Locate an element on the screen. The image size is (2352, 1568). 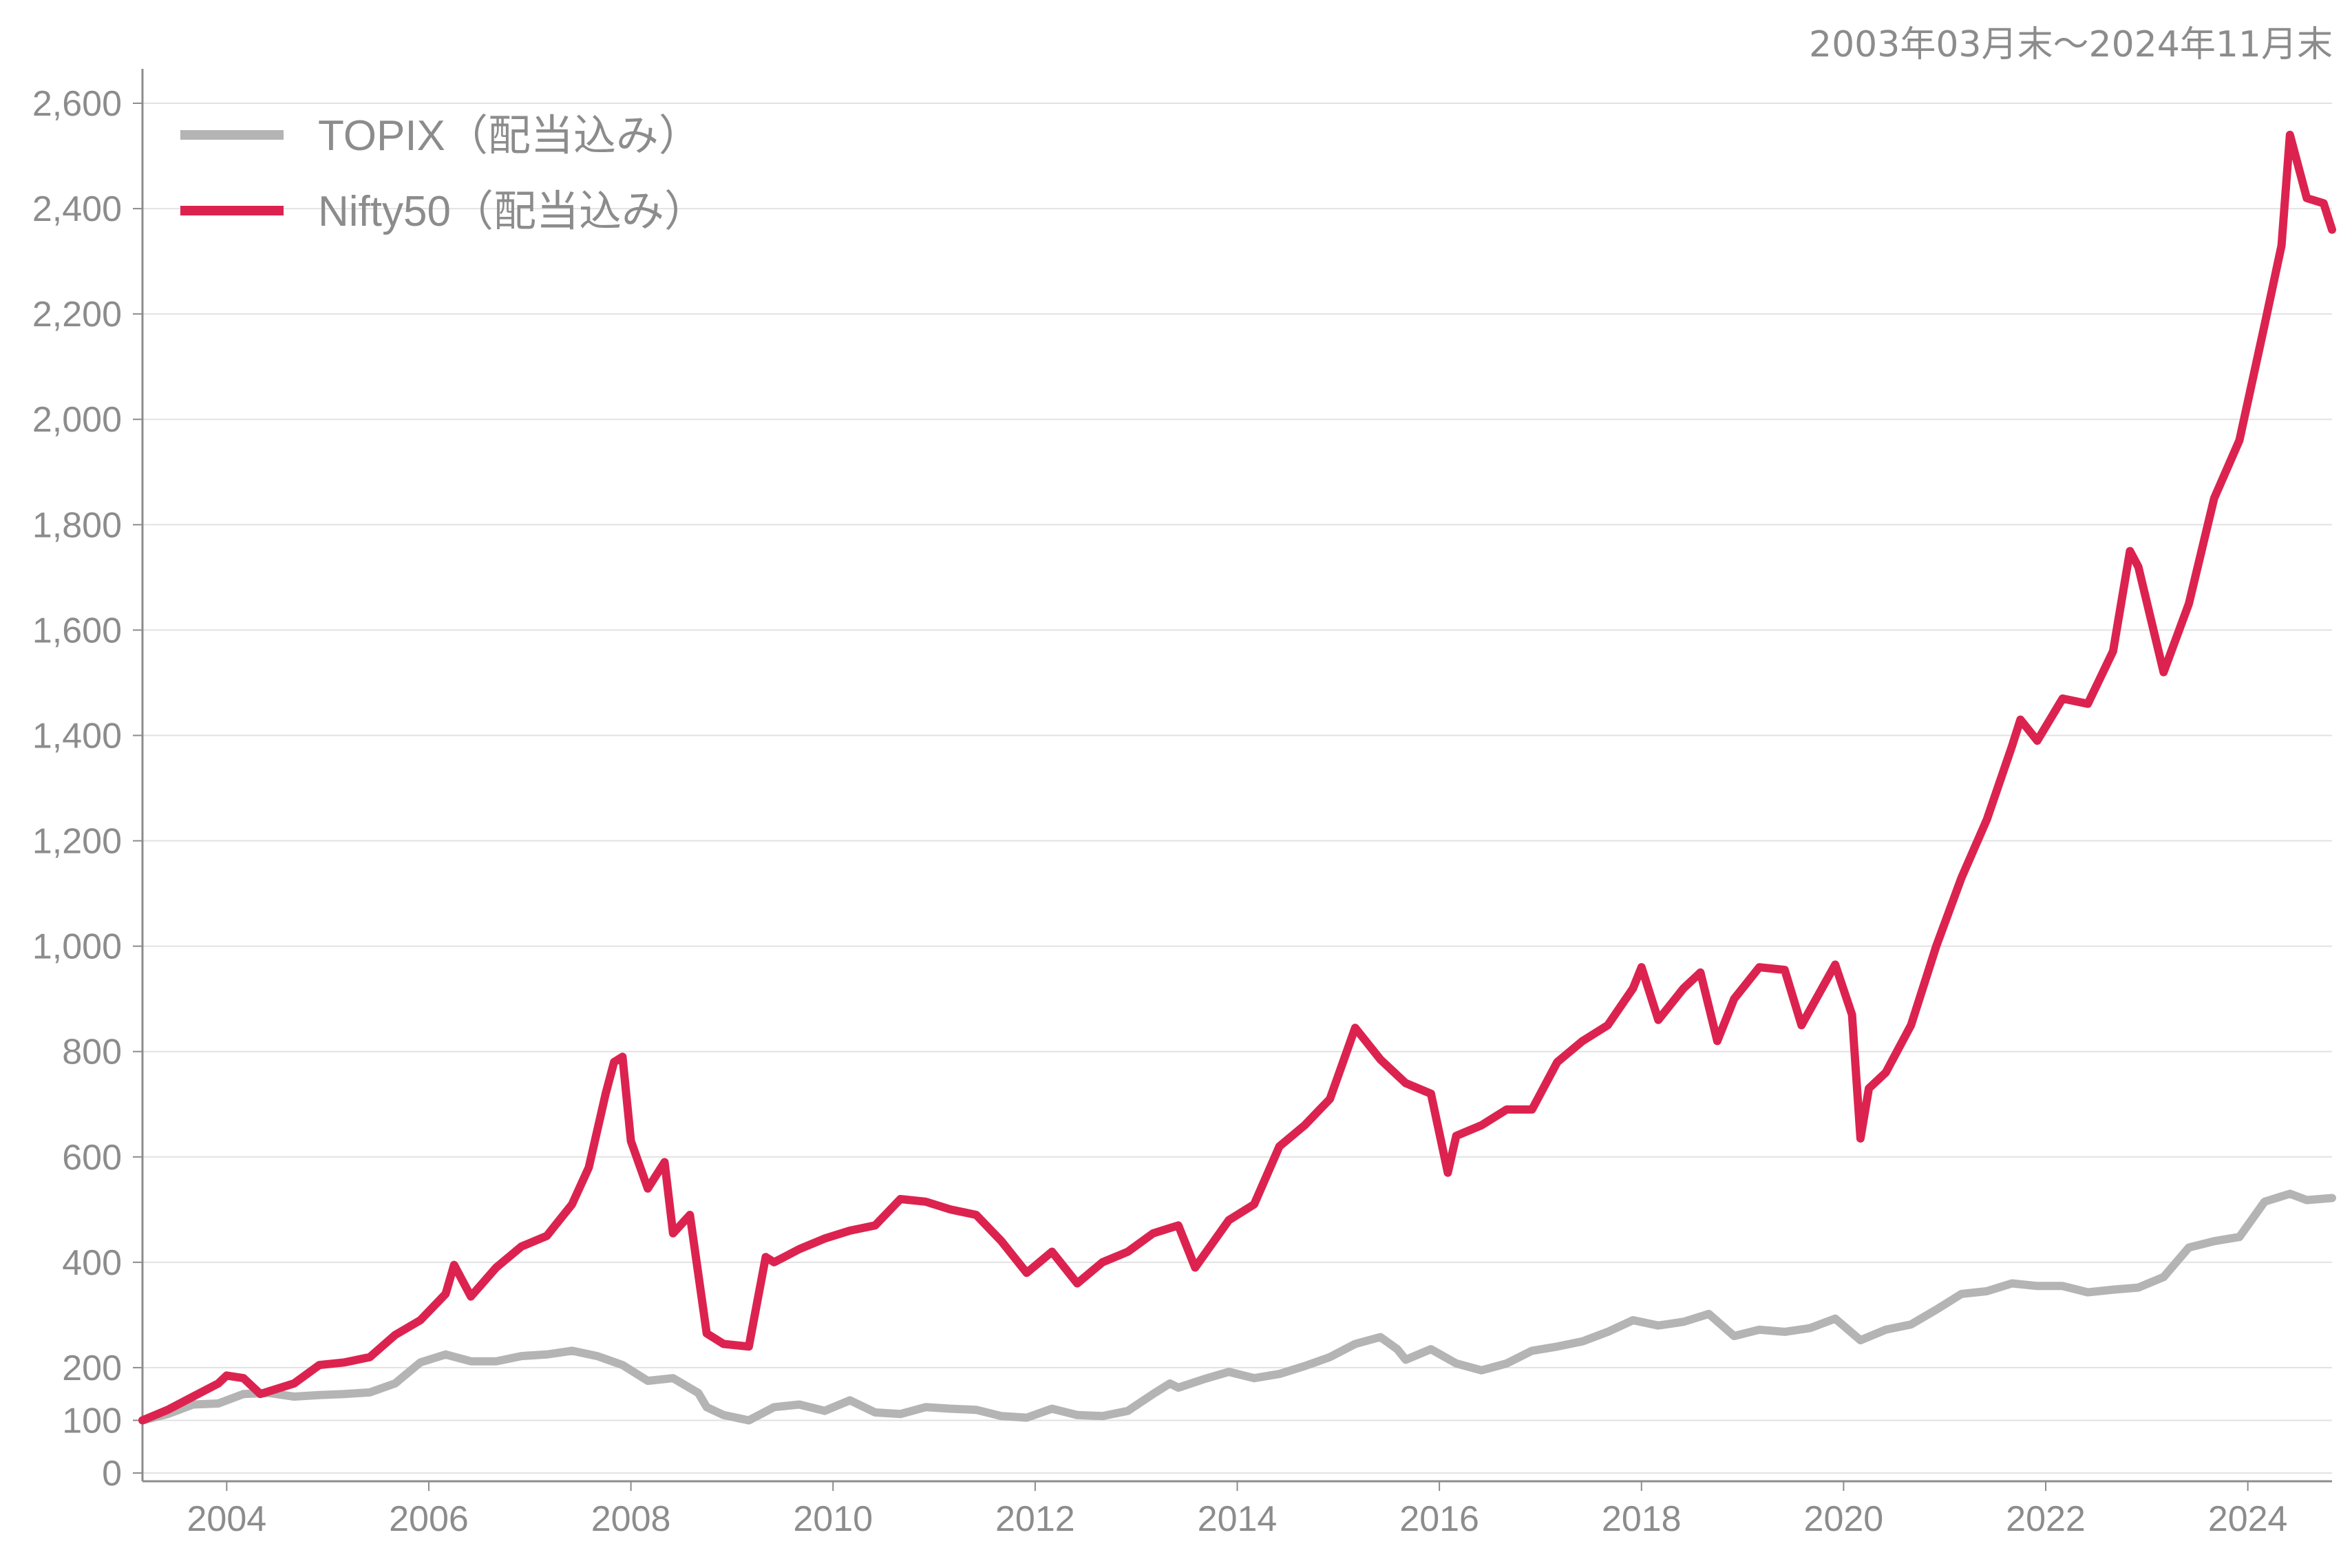
y-tick-label-800: 800 is located at coordinates (92, 1052).